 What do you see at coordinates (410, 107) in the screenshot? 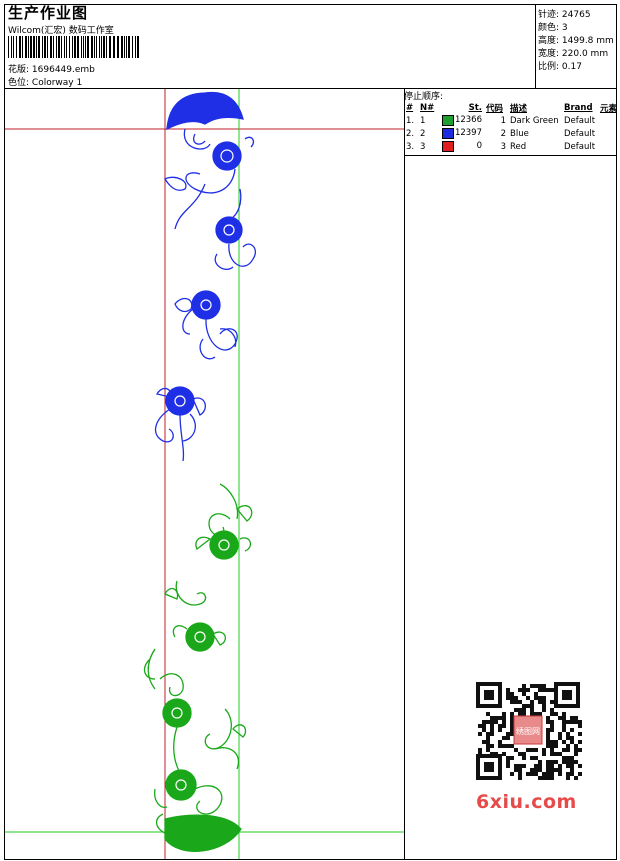
I see `col-index: #` at bounding box center [410, 107].